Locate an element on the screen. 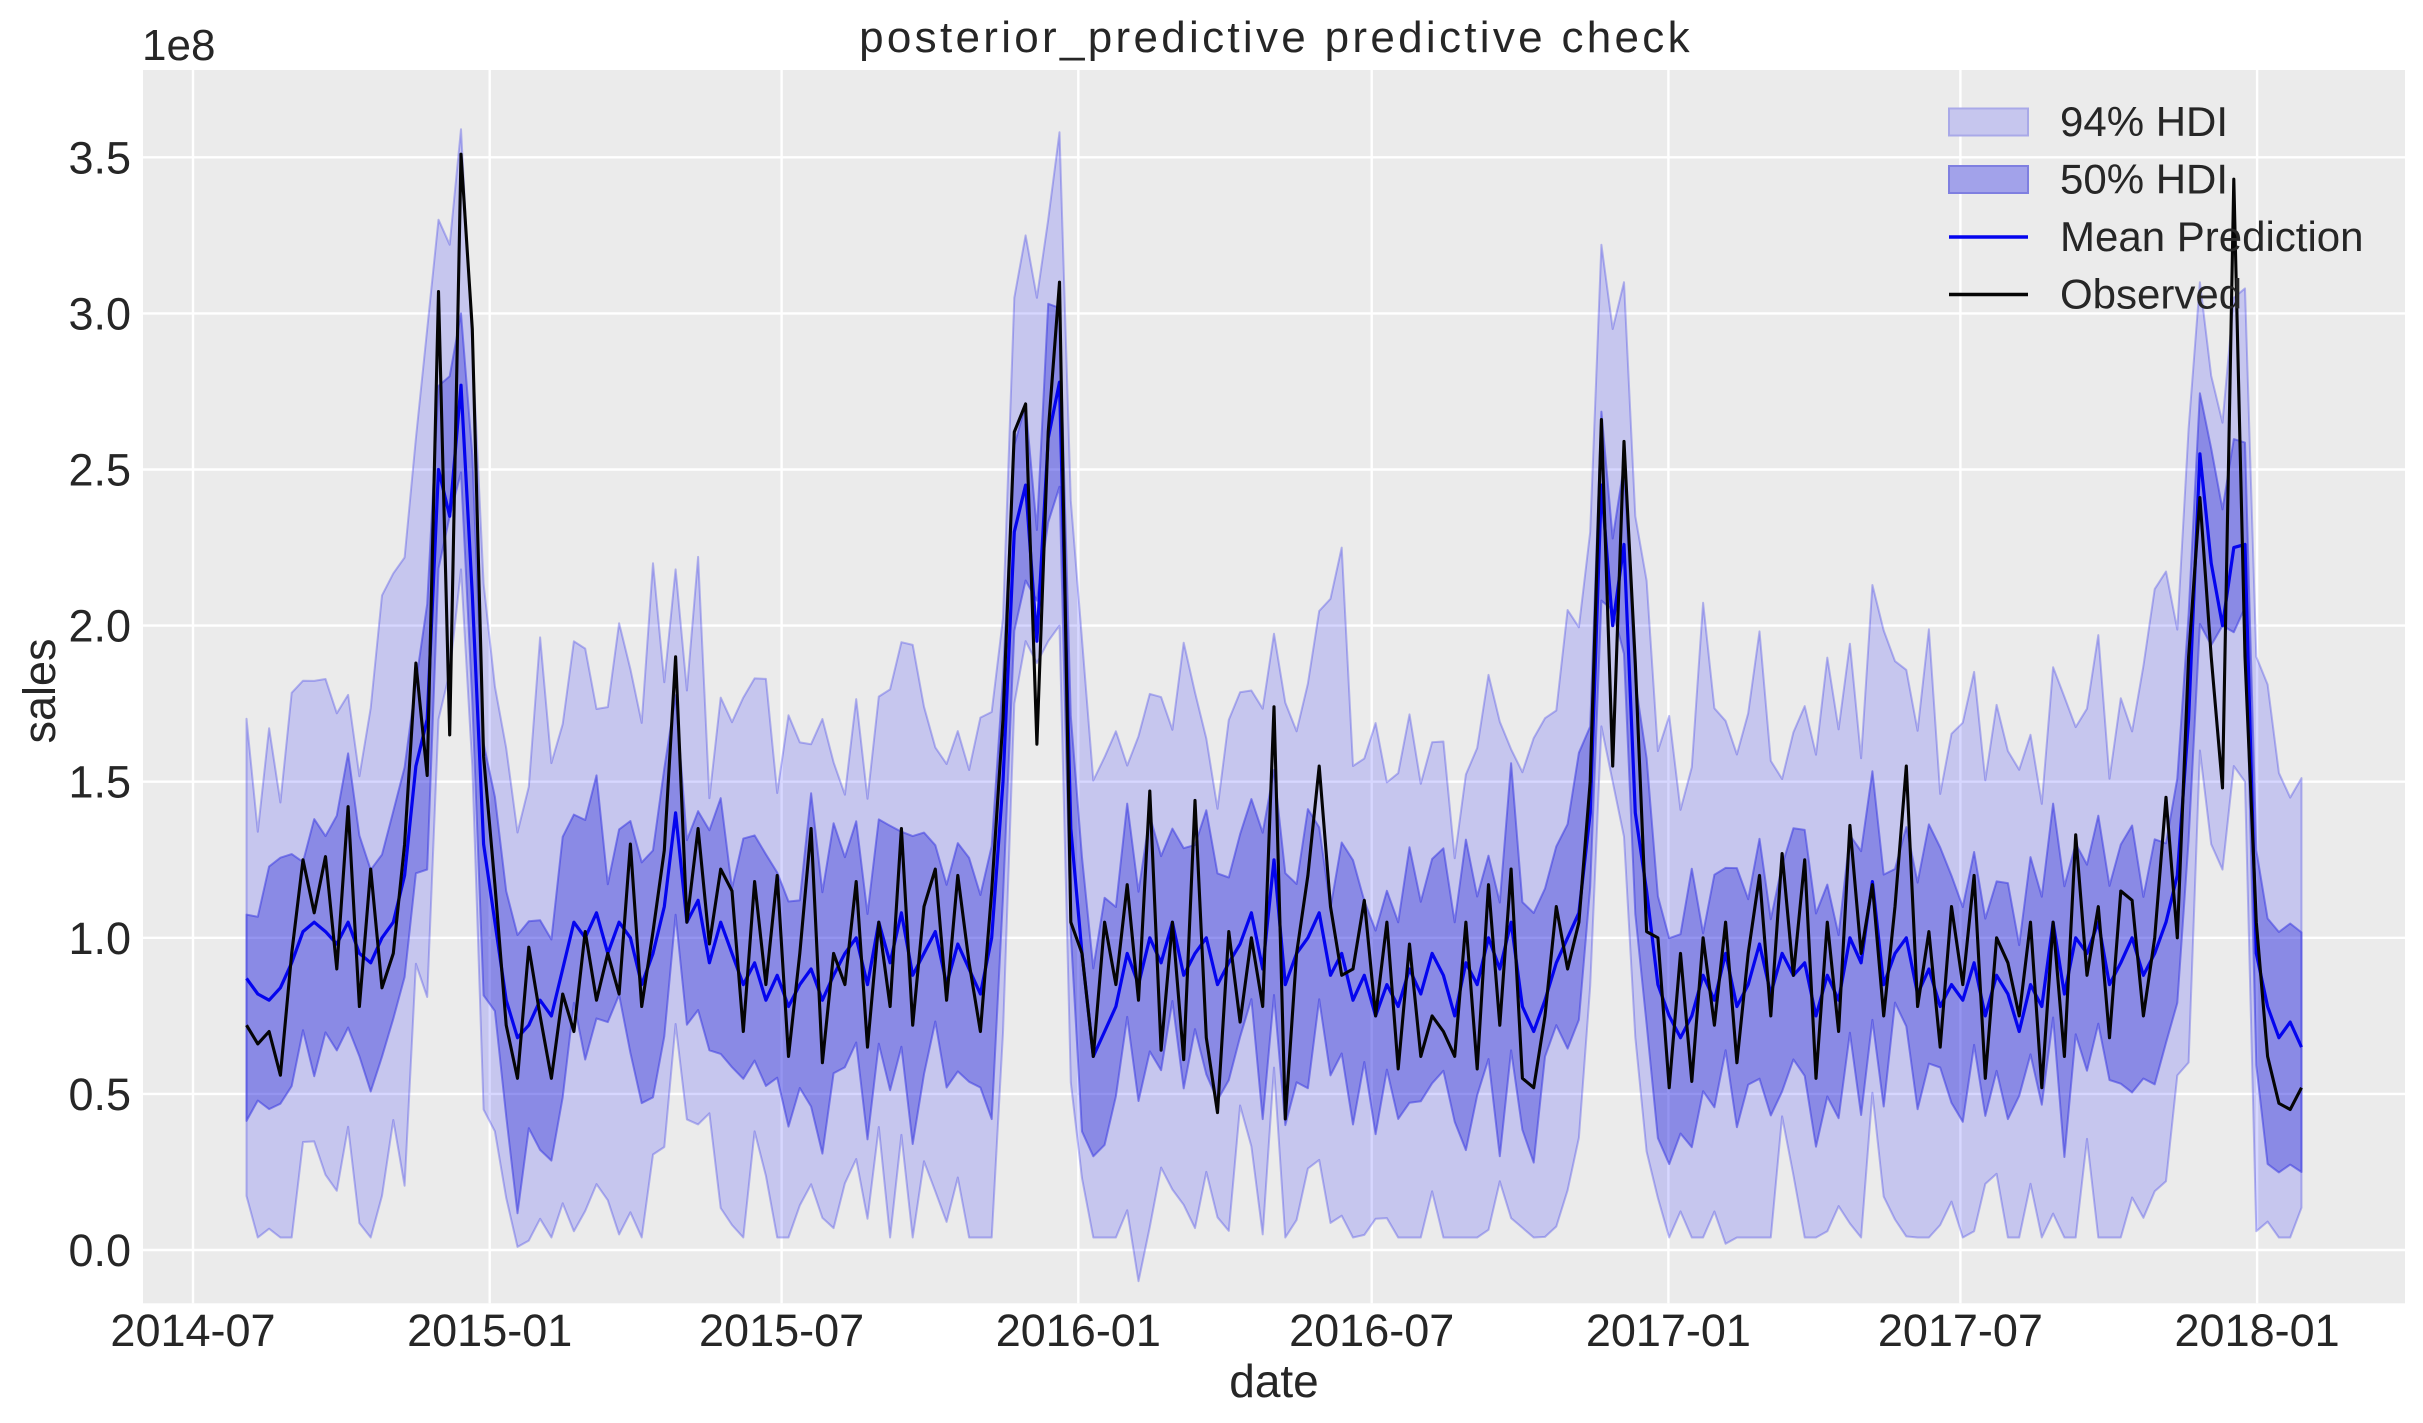 The image size is (2423, 1423). svg-text: Mean Prediction is located at coordinates (2212, 236).